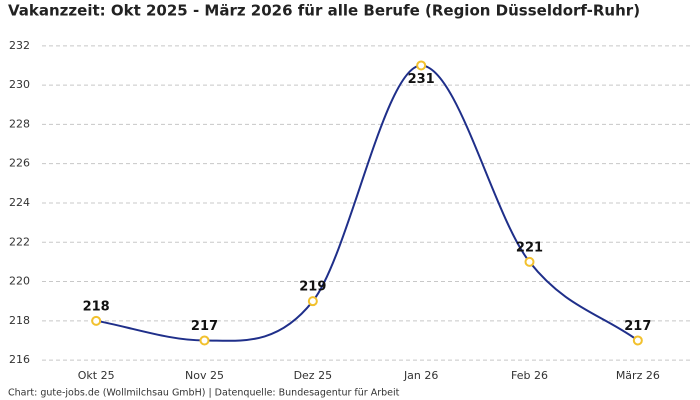 This screenshot has height=400, width=700. I want to click on value-label: 219, so click(312, 287).